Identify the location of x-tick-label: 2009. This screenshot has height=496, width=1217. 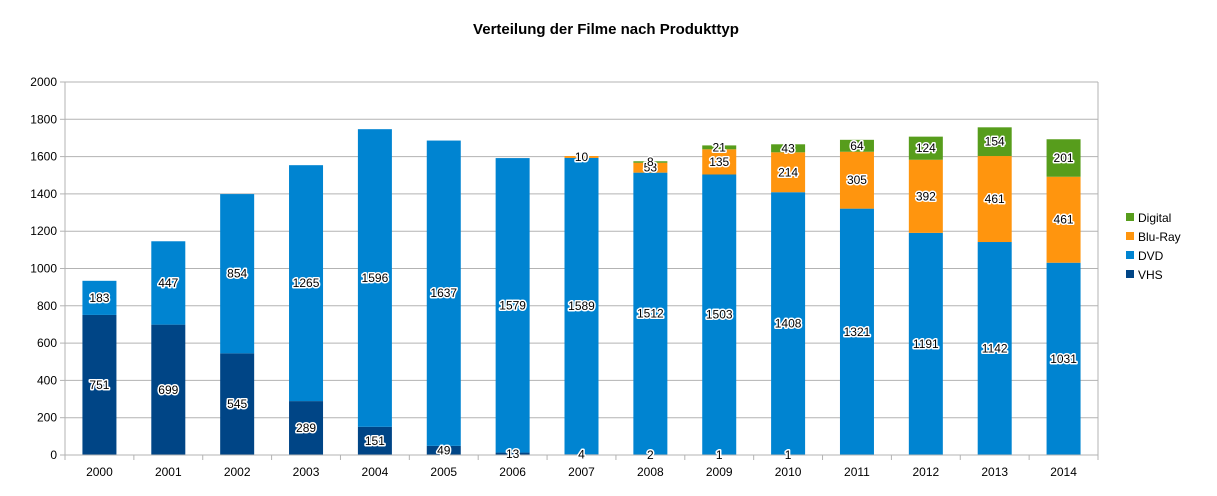
(719, 472).